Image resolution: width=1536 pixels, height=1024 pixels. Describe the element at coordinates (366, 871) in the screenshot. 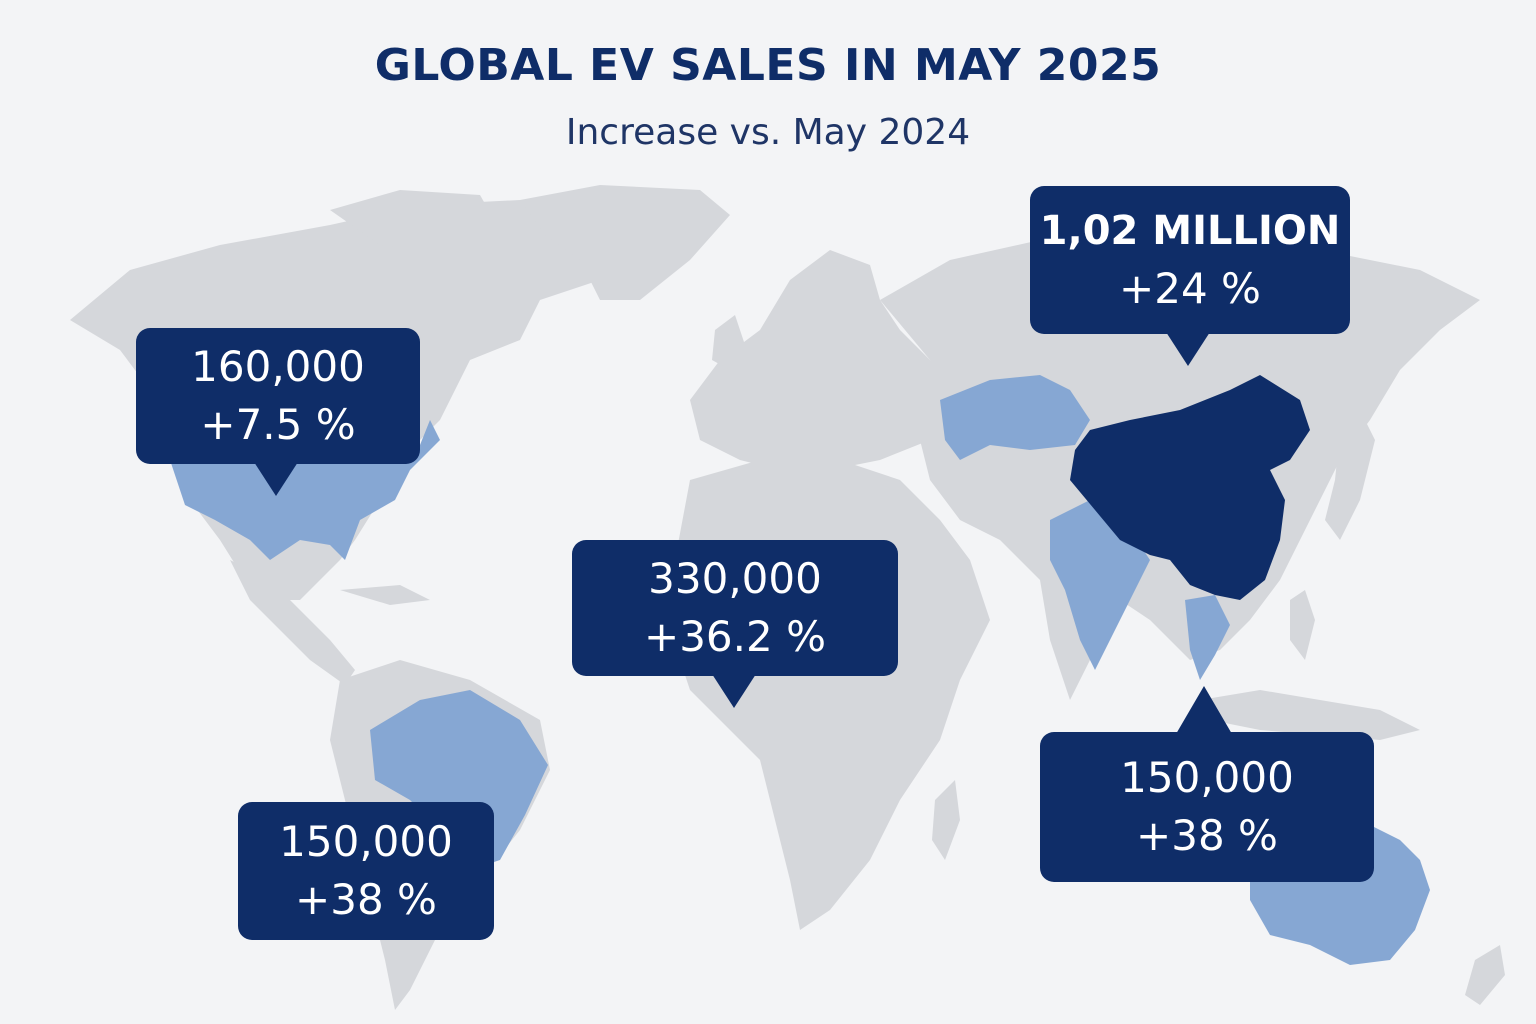

I see `callout-south-america: 150,000 +38 %` at that location.